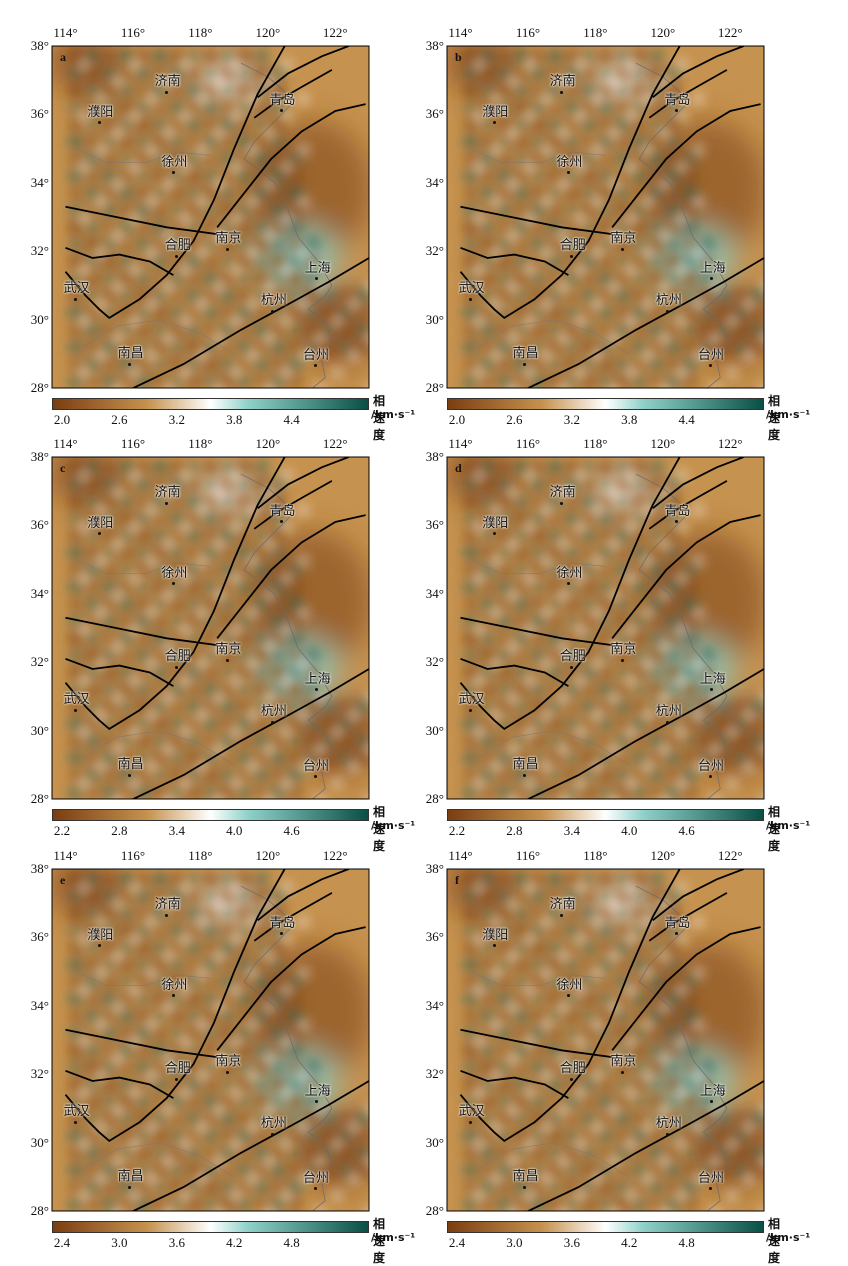 Image resolution: width=848 pixels, height=1266 pixels. I want to click on colorbar-tick-label: 2.8, so click(514, 830).